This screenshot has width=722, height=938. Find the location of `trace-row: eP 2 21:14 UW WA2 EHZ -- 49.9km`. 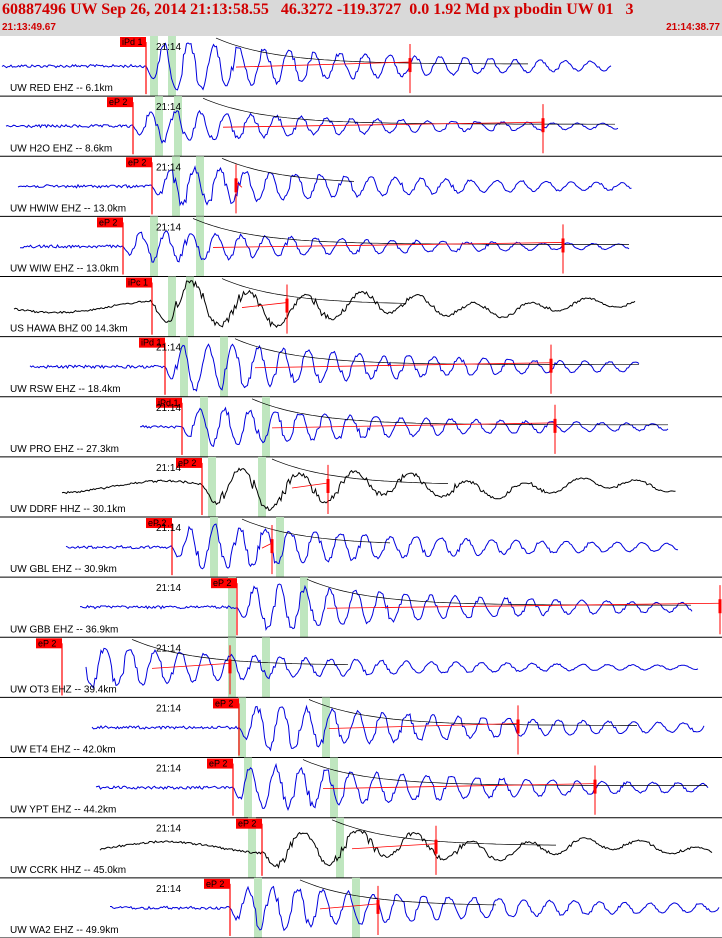

trace-row: eP 2 21:14 UW WA2 EHZ -- 49.9km is located at coordinates (361, 907).